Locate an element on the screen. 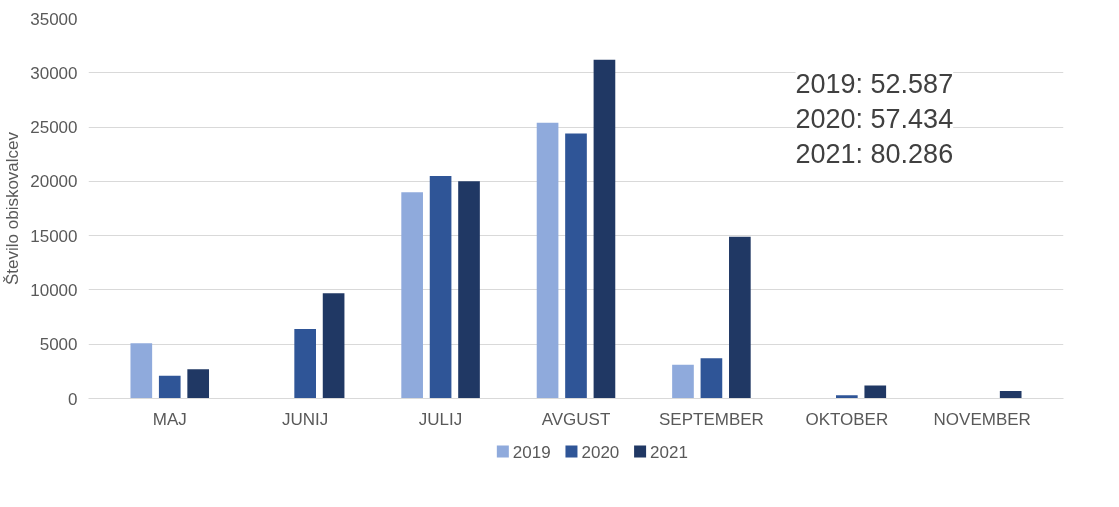 Image resolution: width=1119 pixels, height=507 pixels. y-tick-label: 35000 is located at coordinates (54, 19).